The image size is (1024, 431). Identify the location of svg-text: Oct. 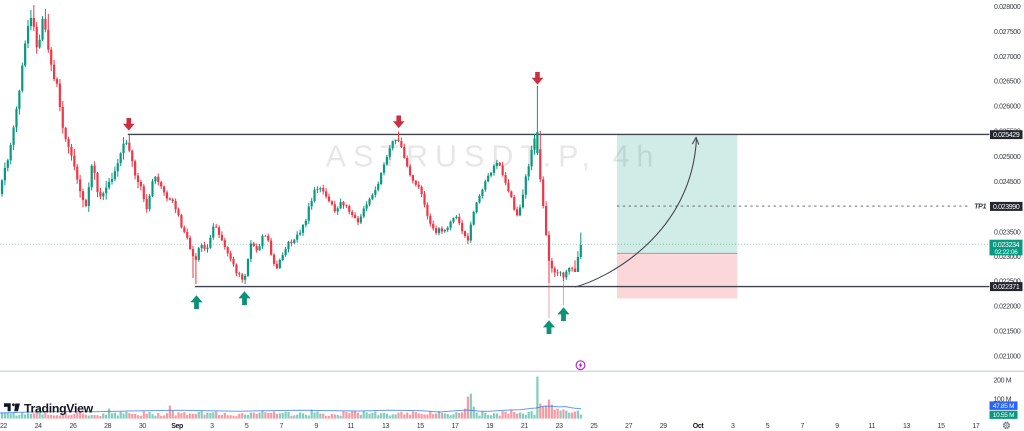
(699, 426).